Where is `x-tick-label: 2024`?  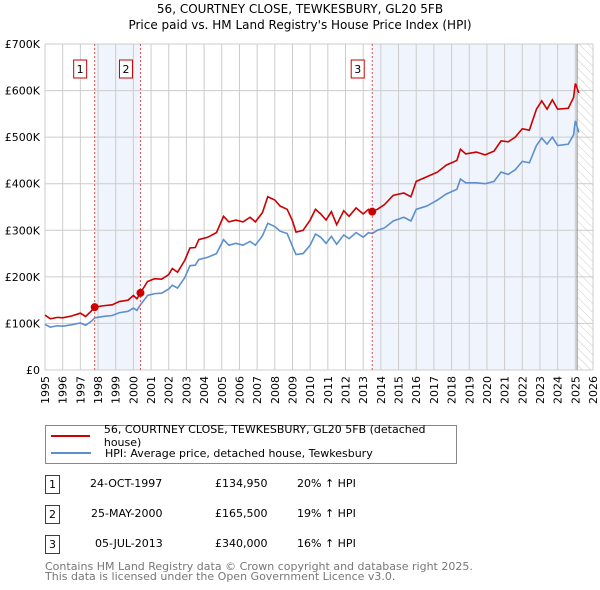 x-tick-label: 2024 is located at coordinates (558, 390).